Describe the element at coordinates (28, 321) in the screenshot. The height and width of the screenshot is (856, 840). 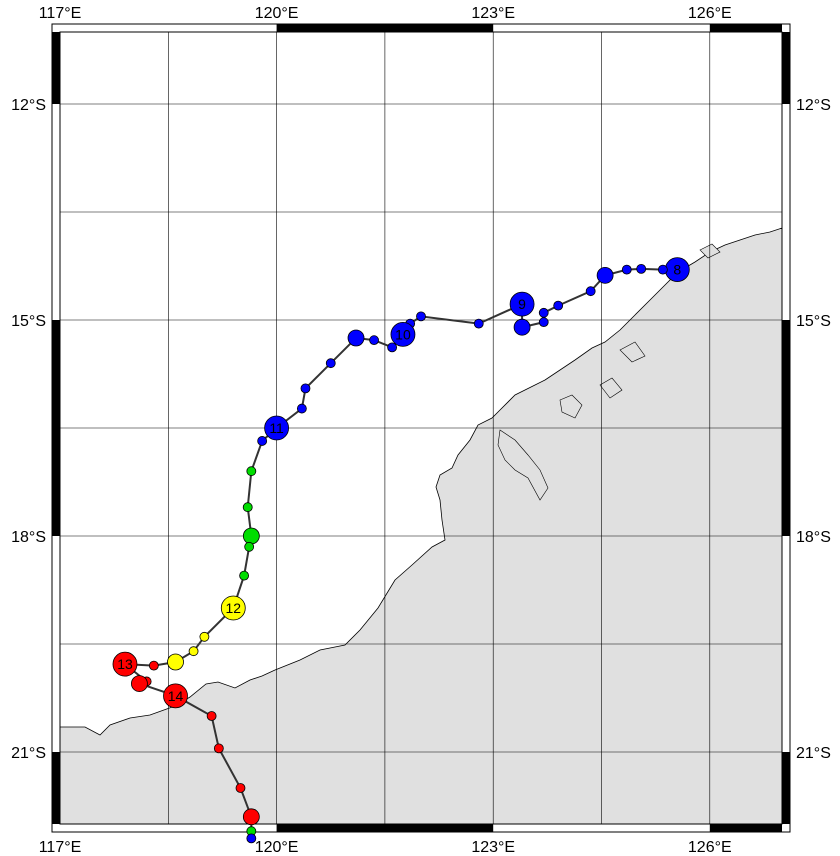
I see `lat-tick-label-left: 15°S` at that location.